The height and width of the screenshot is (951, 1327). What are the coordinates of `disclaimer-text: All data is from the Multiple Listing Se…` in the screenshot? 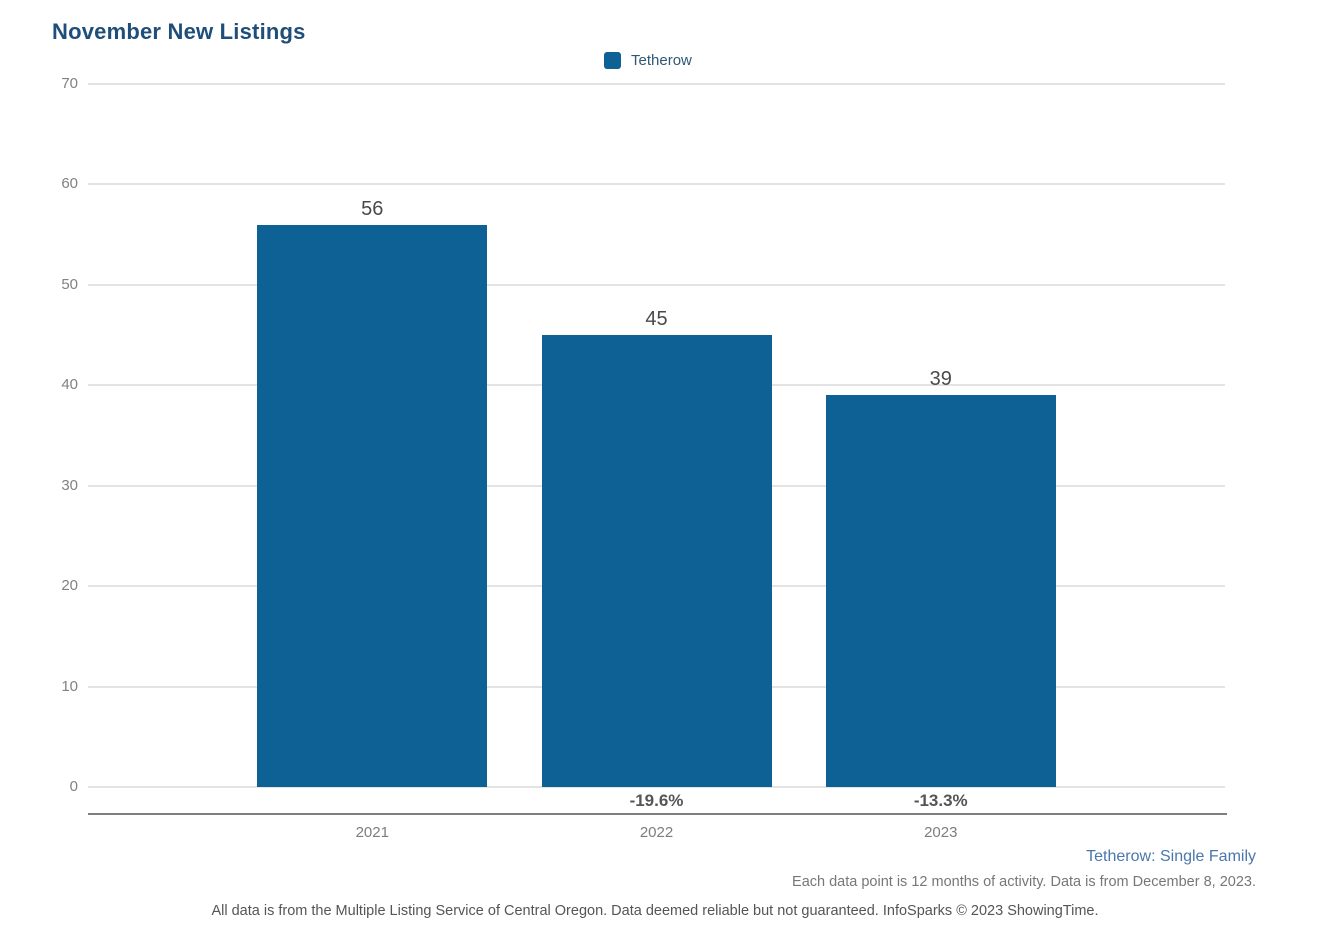 It's located at (655, 911).